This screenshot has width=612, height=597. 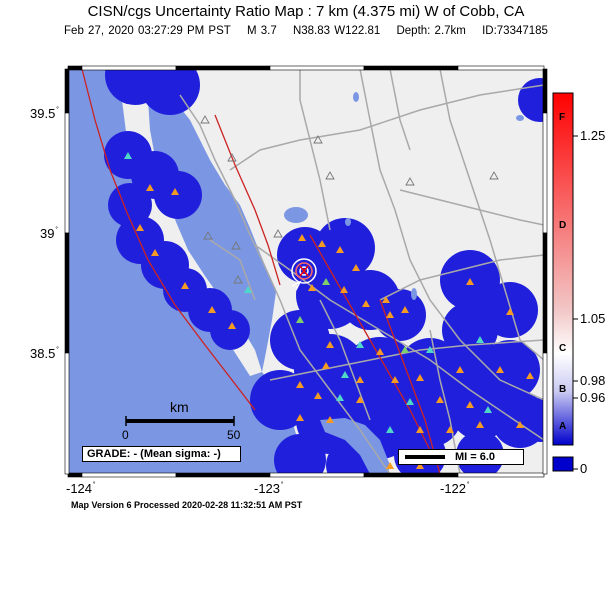 I want to click on colorbar-grade-d: D, so click(x=563, y=225).